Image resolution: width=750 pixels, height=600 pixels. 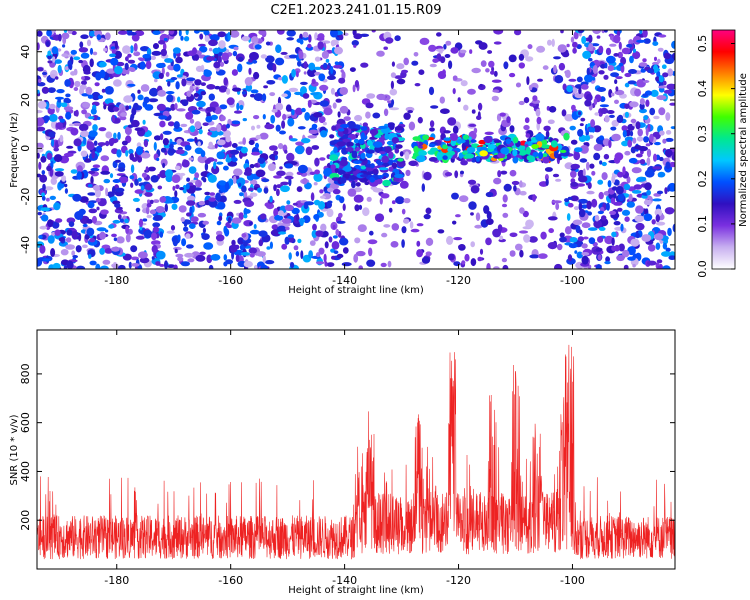 What do you see at coordinates (14, 150) in the screenshot?
I see `spectrogram-y-axis-label: Frequency (Hz)` at bounding box center [14, 150].